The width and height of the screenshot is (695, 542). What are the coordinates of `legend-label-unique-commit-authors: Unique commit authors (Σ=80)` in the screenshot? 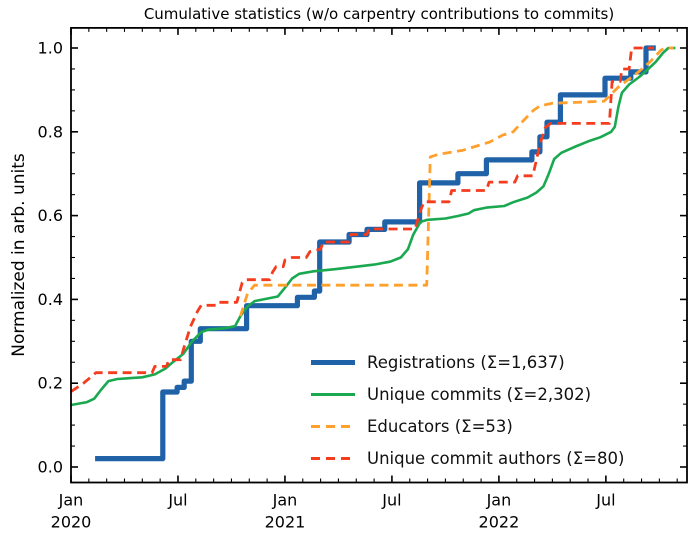 It's located at (496, 458).